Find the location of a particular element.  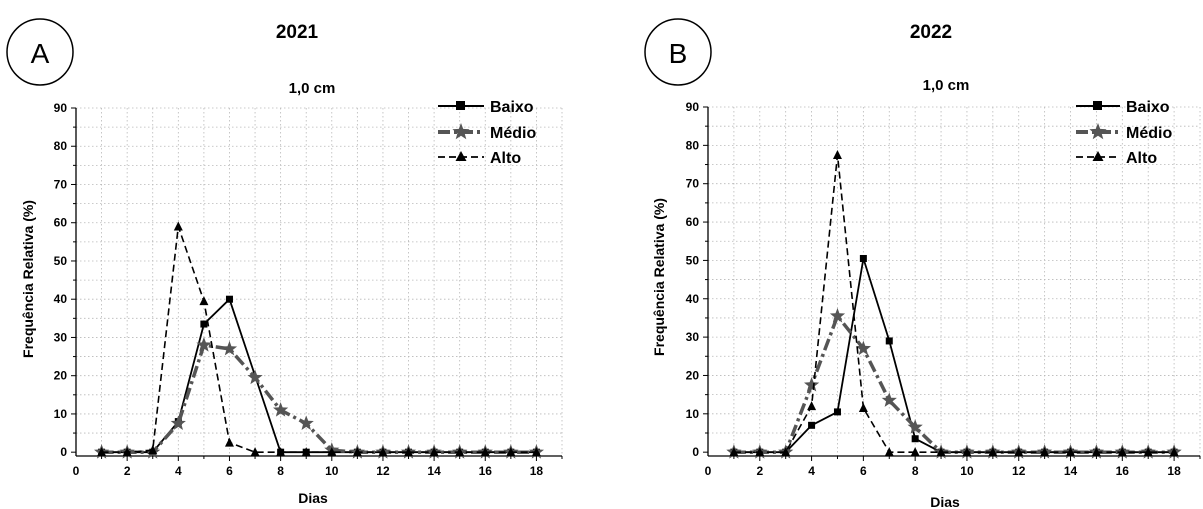

y-tick-label: 90 is located at coordinates (61, 108).